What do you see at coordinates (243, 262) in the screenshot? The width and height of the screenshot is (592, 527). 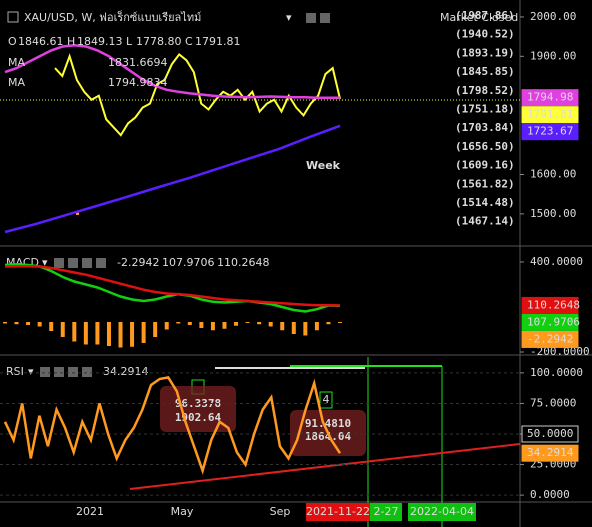 I see `header-value: 110.2648` at bounding box center [243, 262].